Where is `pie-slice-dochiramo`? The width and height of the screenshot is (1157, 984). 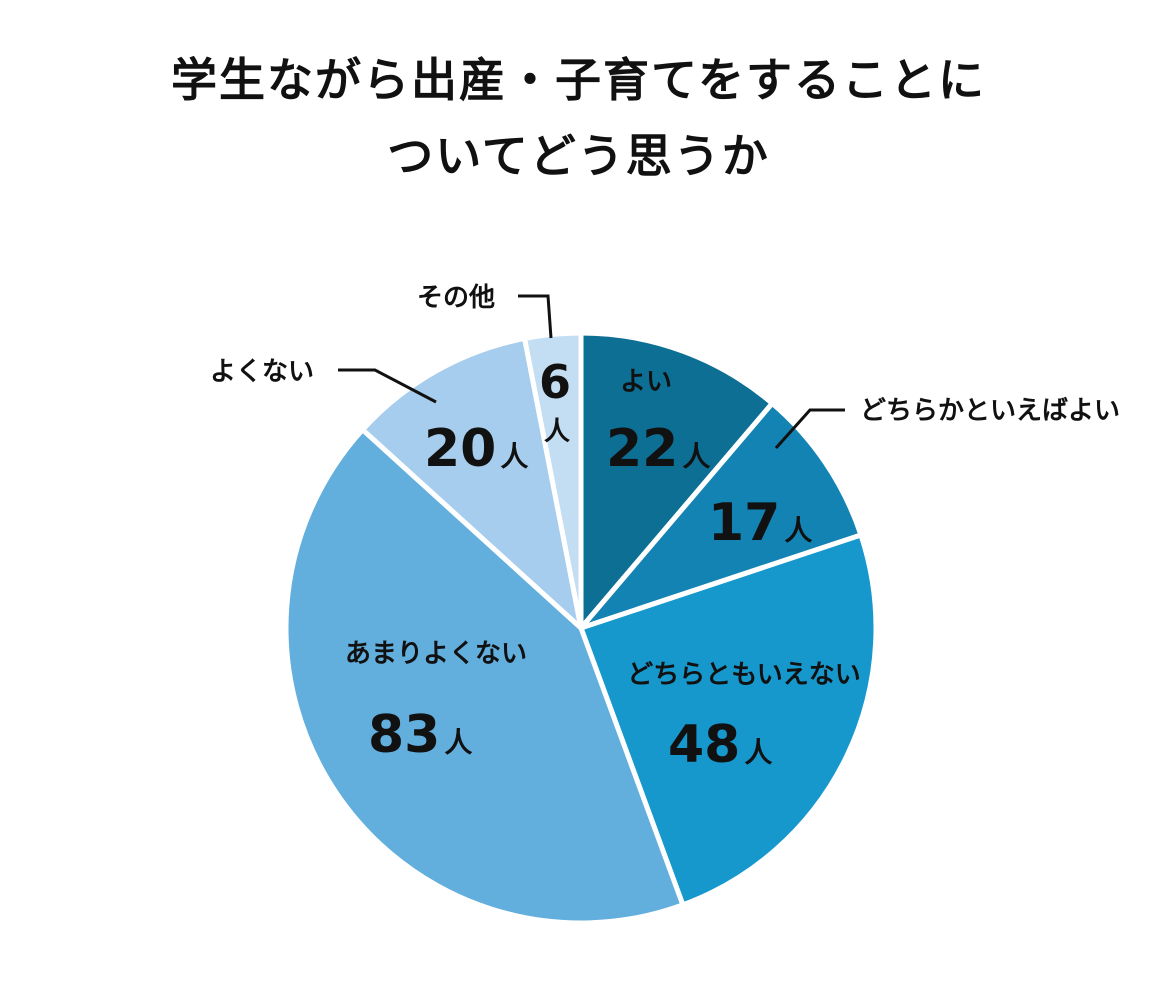
pie-slice-dochiramo is located at coordinates (728, 720).